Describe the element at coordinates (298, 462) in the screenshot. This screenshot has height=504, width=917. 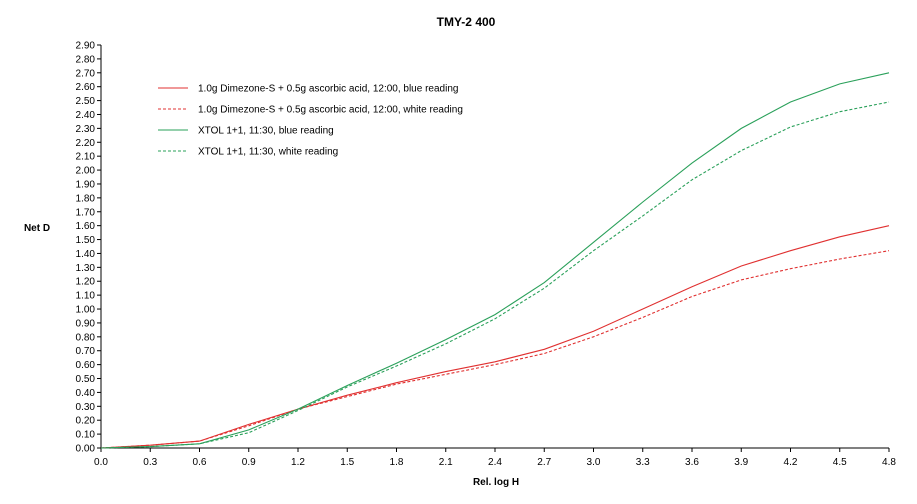
I see `x-tick-label: 1.2` at that location.